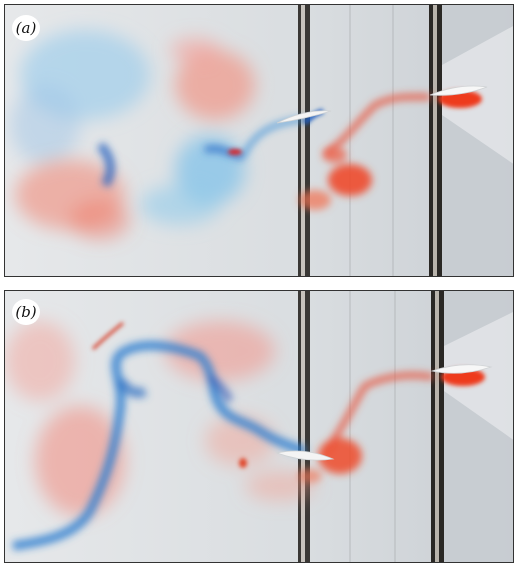  I want to click on panel-b-label: (b), so click(26, 312).